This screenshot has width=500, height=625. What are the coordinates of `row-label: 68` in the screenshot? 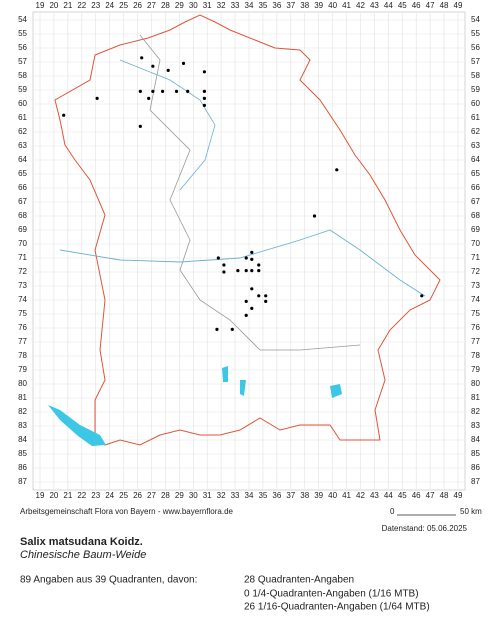 It's located at (475, 215).